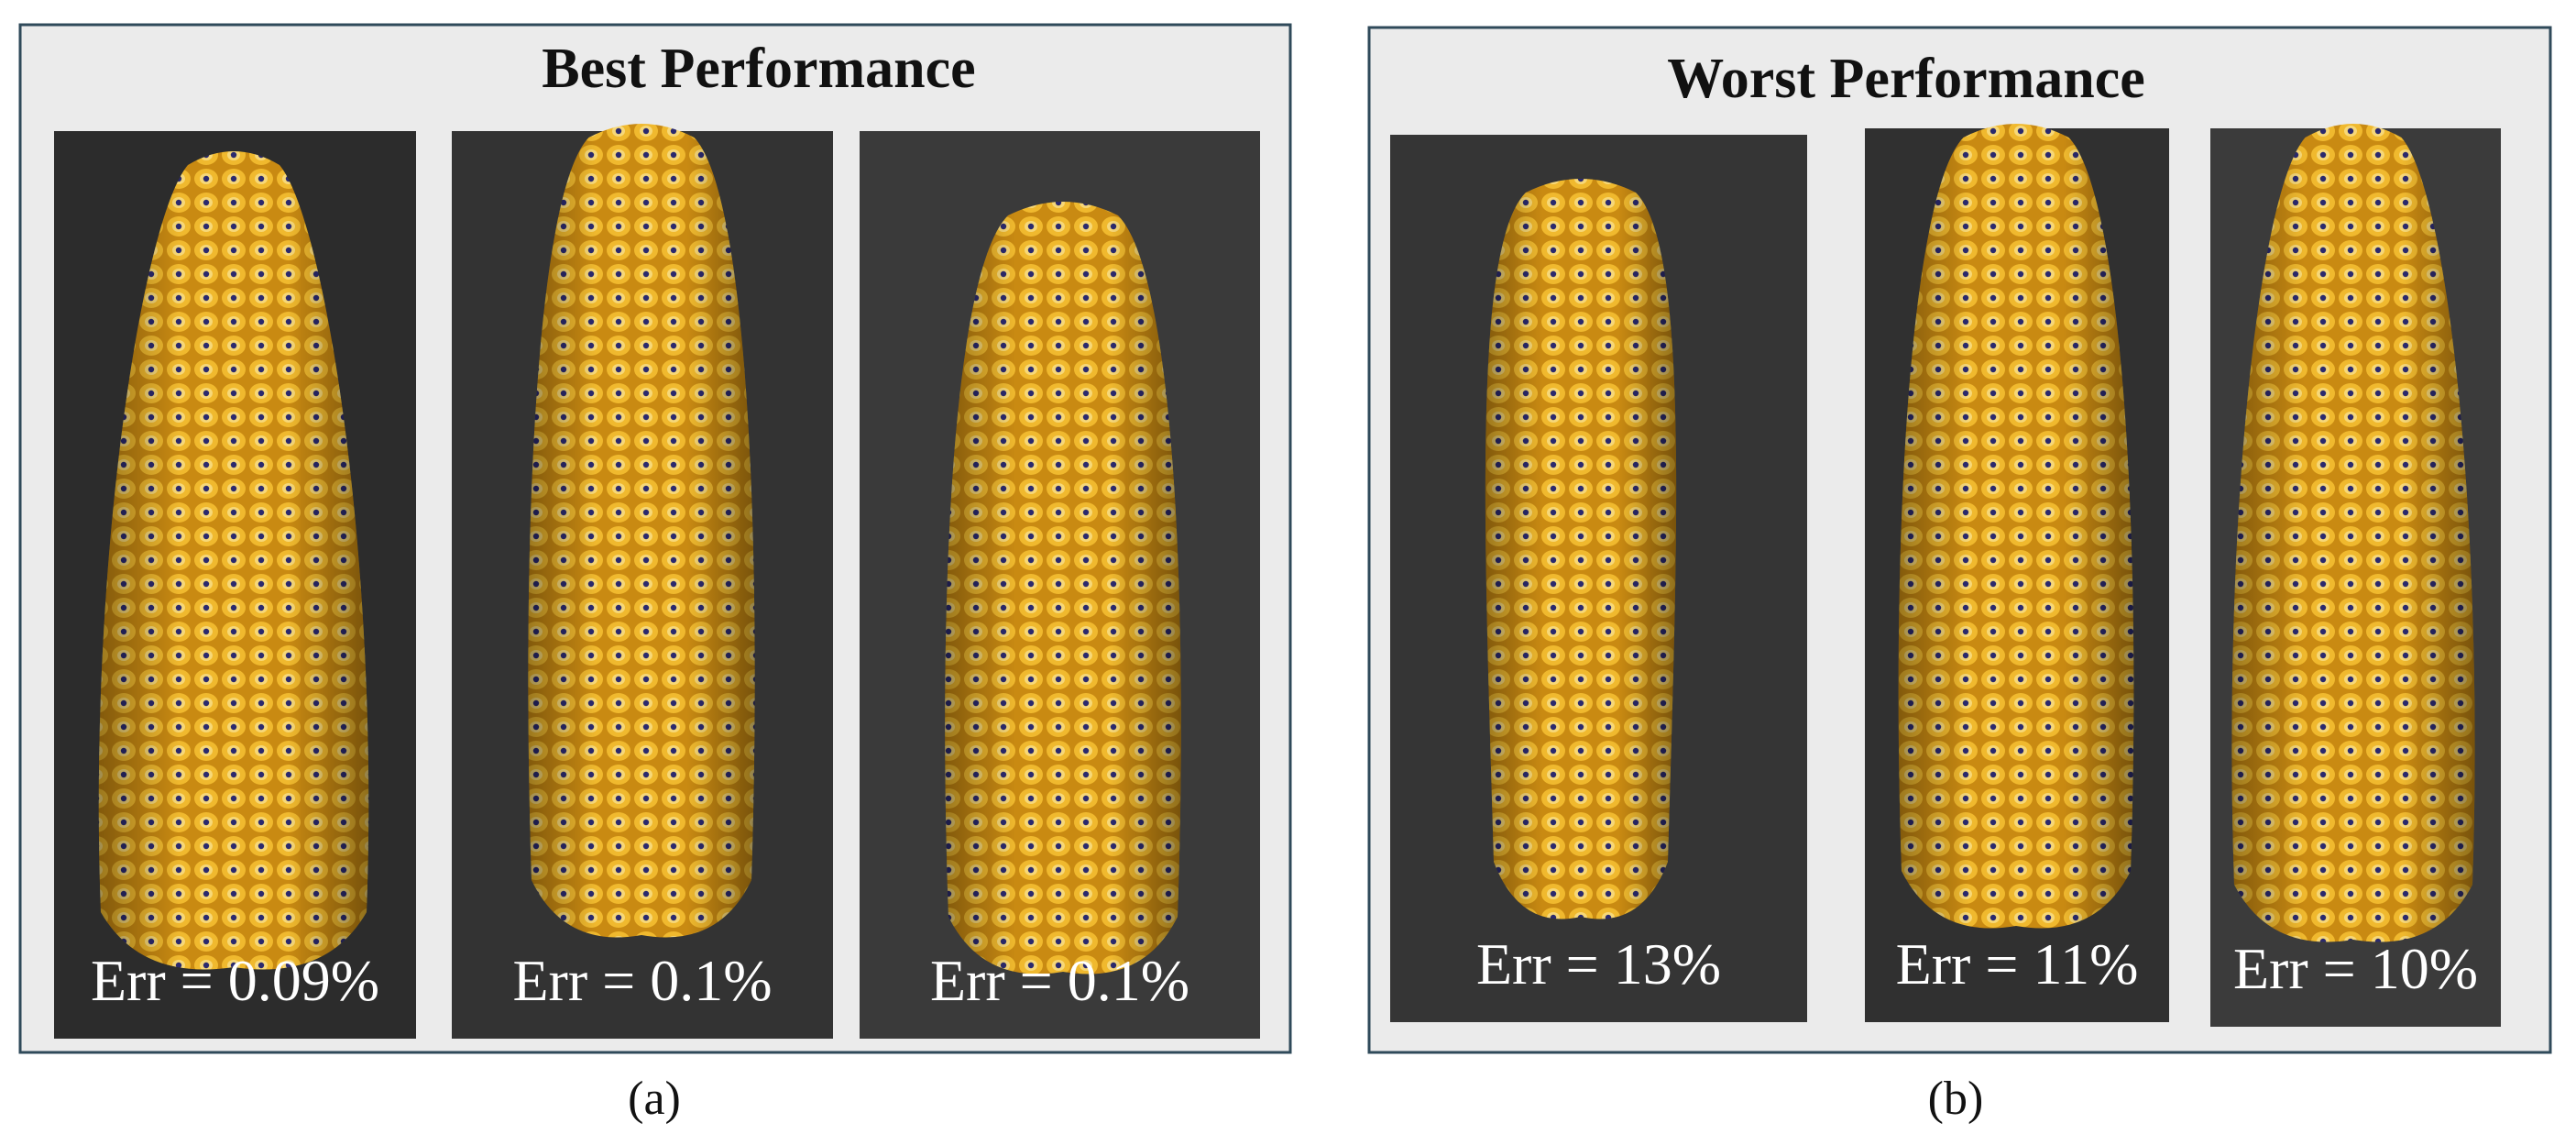 This screenshot has height=1145, width=2576. I want to click on error-label: Err = 13%, so click(1598, 964).